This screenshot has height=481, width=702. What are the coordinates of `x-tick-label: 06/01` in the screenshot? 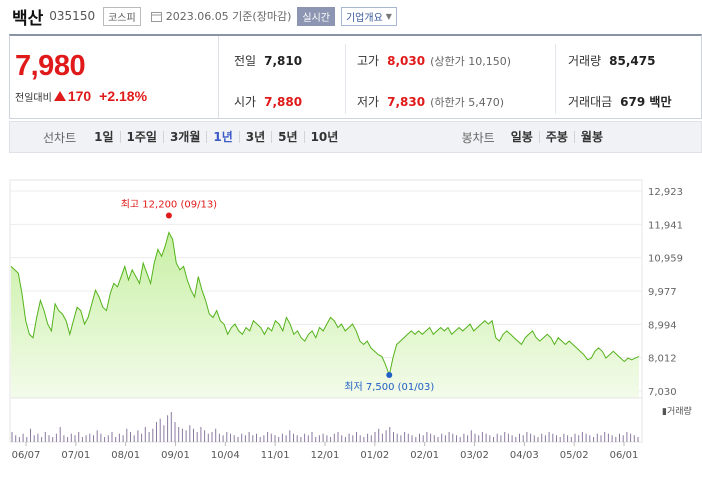 It's located at (624, 455).